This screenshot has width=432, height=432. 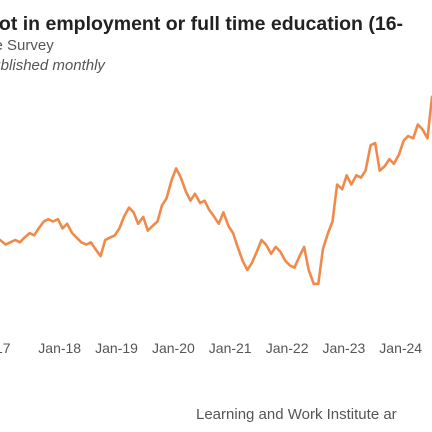 What do you see at coordinates (27, 45) in the screenshot?
I see `chart-subtitle: rce Survey` at bounding box center [27, 45].